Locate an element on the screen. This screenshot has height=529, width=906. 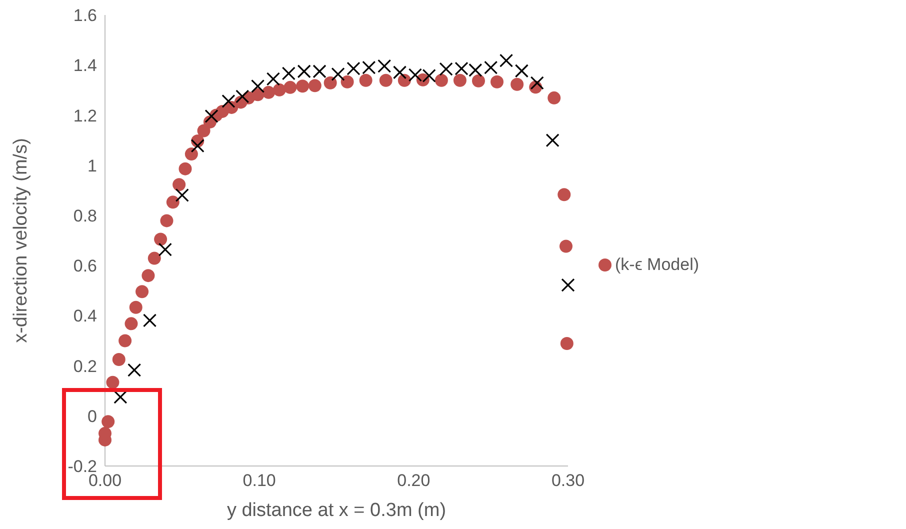
x-tick-label: 0.10 is located at coordinates (259, 480).